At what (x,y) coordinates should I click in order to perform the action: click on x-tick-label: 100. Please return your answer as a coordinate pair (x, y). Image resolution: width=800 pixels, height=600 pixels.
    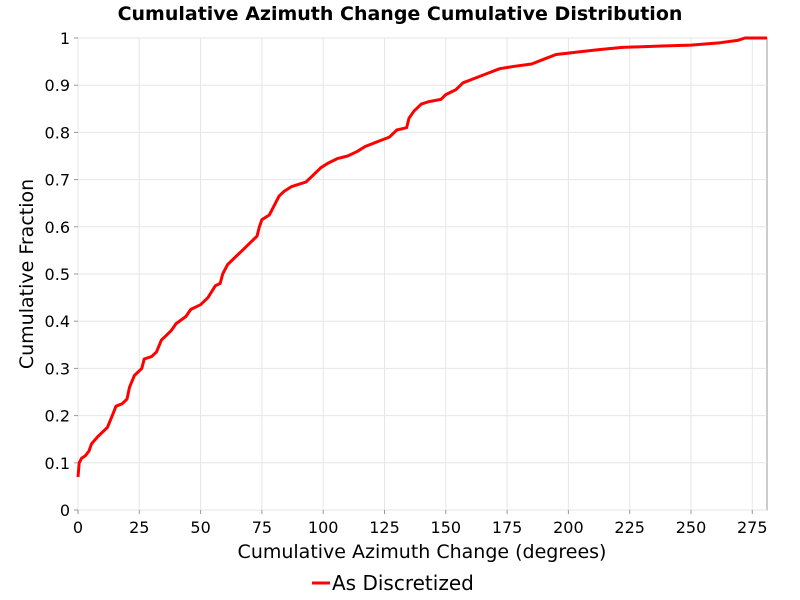
    Looking at the image, I should click on (323, 527).